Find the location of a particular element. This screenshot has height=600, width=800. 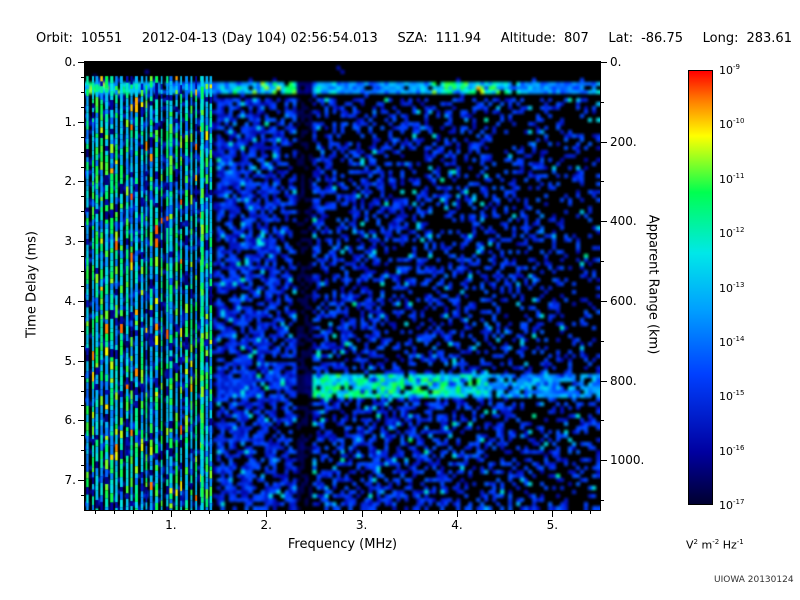

altitude-field: Altitude: 807 is located at coordinates (545, 38).